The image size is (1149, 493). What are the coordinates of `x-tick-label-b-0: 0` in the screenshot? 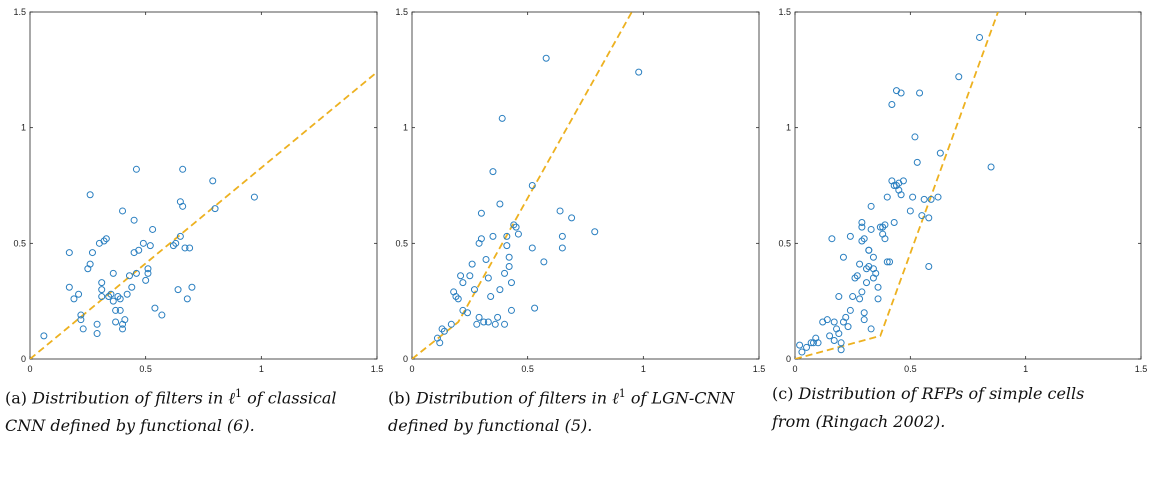 It's located at (411, 369).